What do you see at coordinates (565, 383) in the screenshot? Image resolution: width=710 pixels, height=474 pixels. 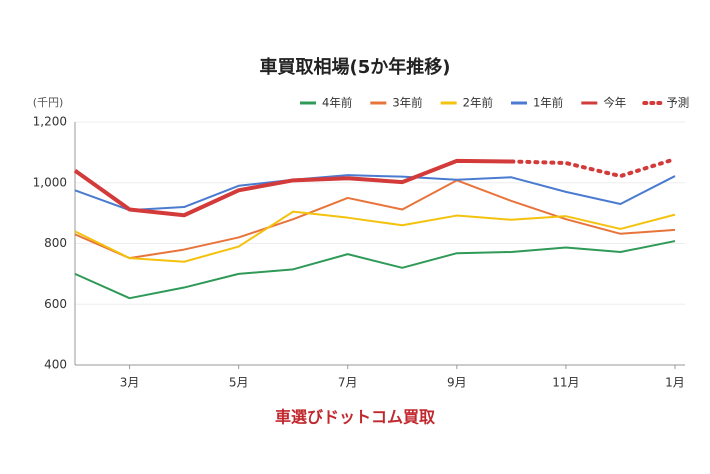 I see `x-tick-label: 11月` at bounding box center [565, 383].